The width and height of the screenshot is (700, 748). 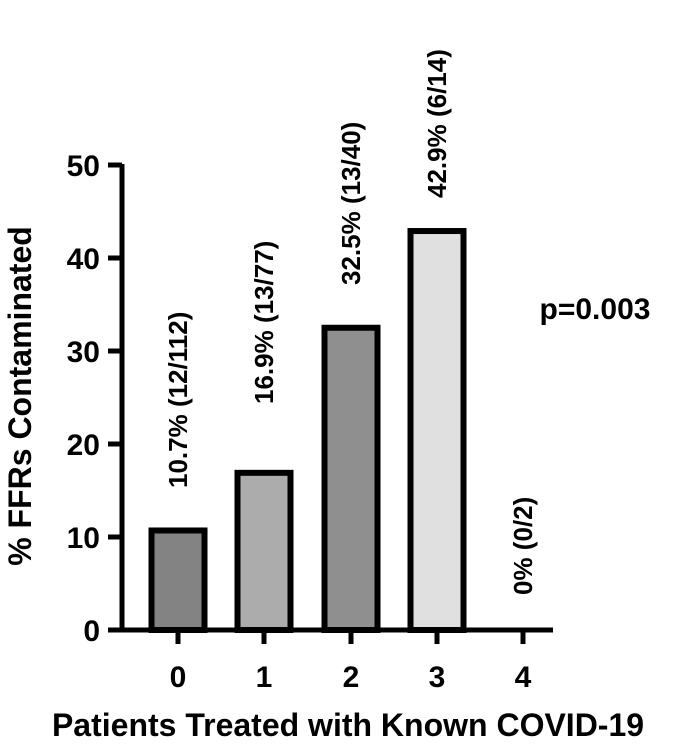 What do you see at coordinates (91, 631) in the screenshot?
I see `y-tick-label: 0` at bounding box center [91, 631].